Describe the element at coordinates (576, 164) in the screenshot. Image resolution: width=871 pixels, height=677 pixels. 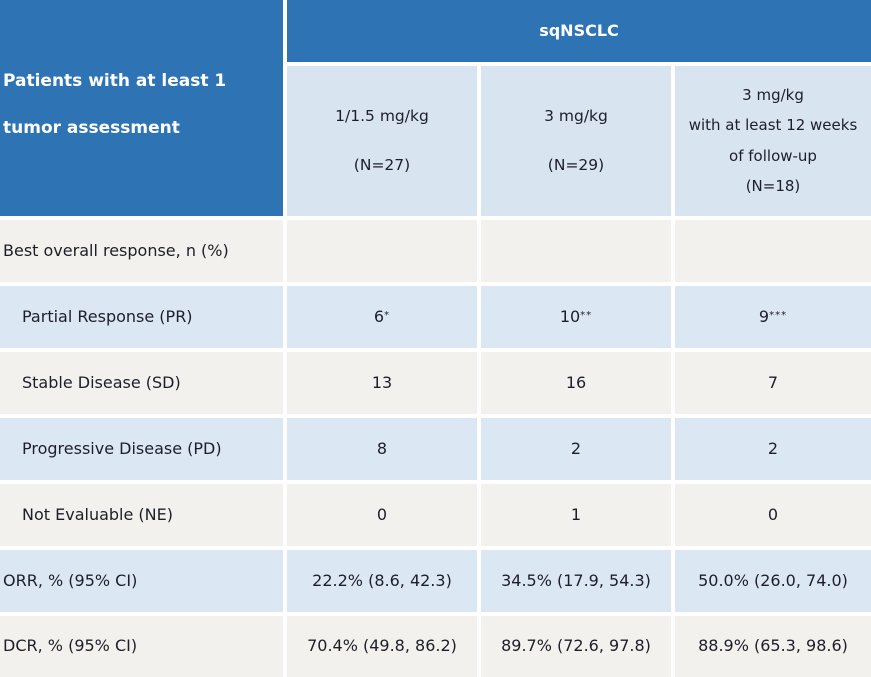
I see `column-header-n: (N=29)` at that location.